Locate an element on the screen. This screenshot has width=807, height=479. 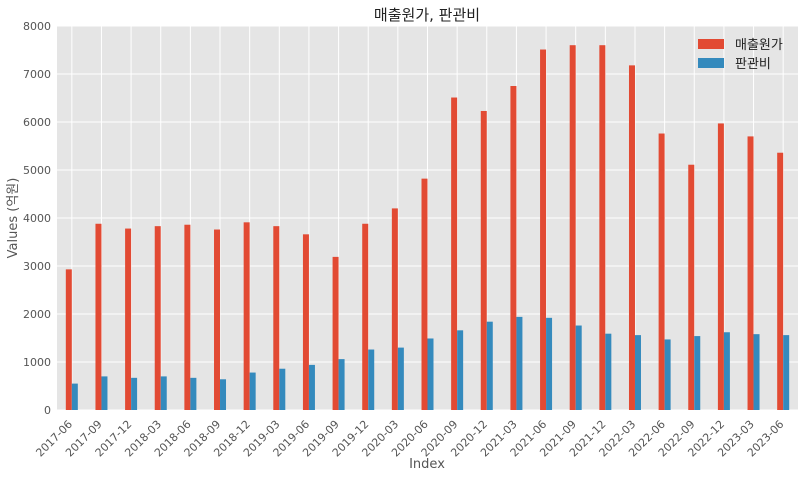
legend-label-series-1: 판관비 is located at coordinates (753, 64).